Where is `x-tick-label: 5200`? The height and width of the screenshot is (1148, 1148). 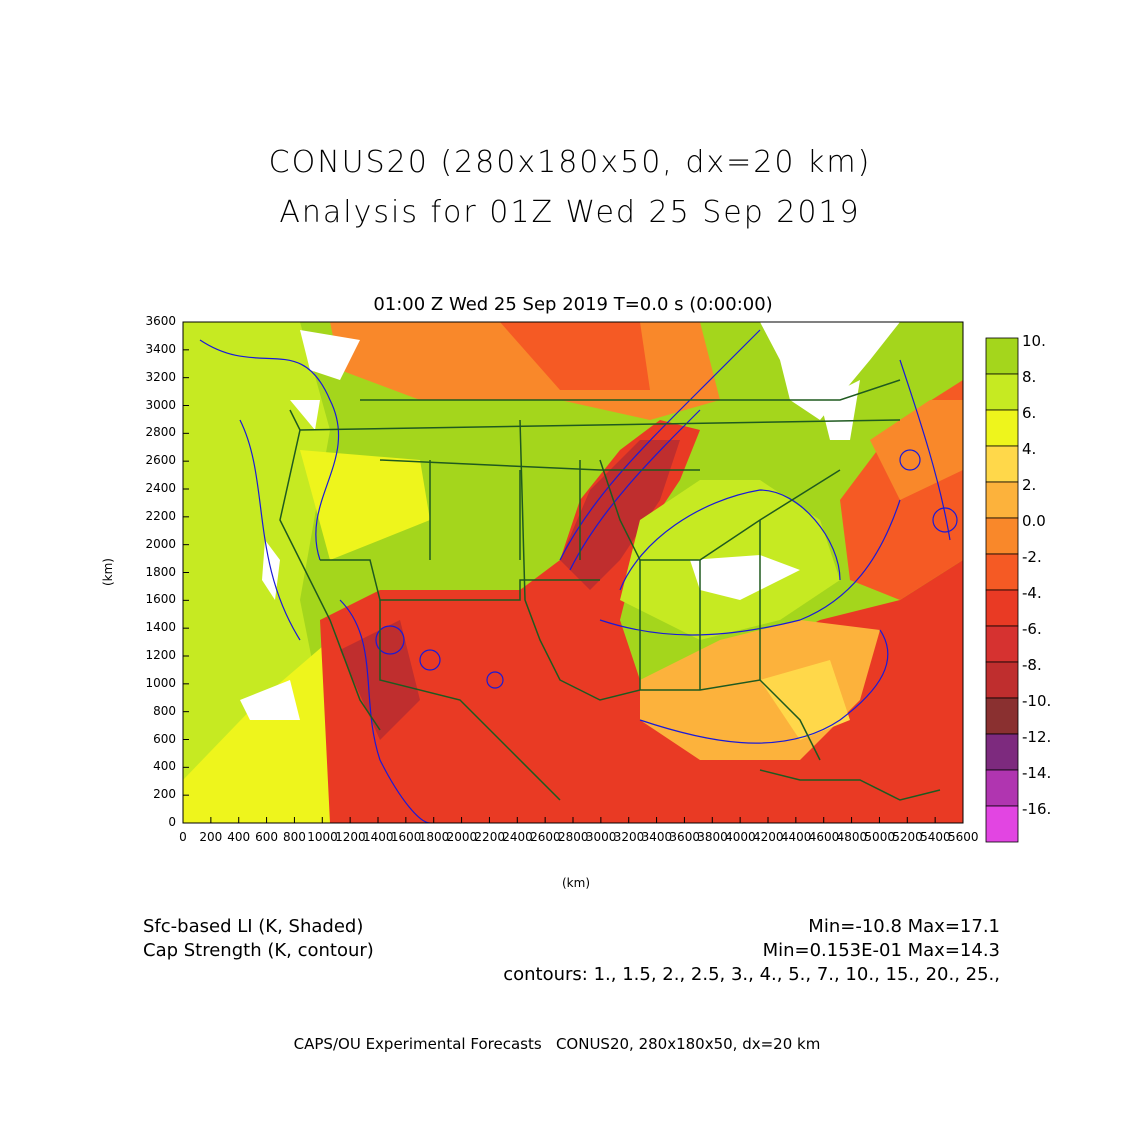 x-tick-label: 5200 is located at coordinates (907, 837).